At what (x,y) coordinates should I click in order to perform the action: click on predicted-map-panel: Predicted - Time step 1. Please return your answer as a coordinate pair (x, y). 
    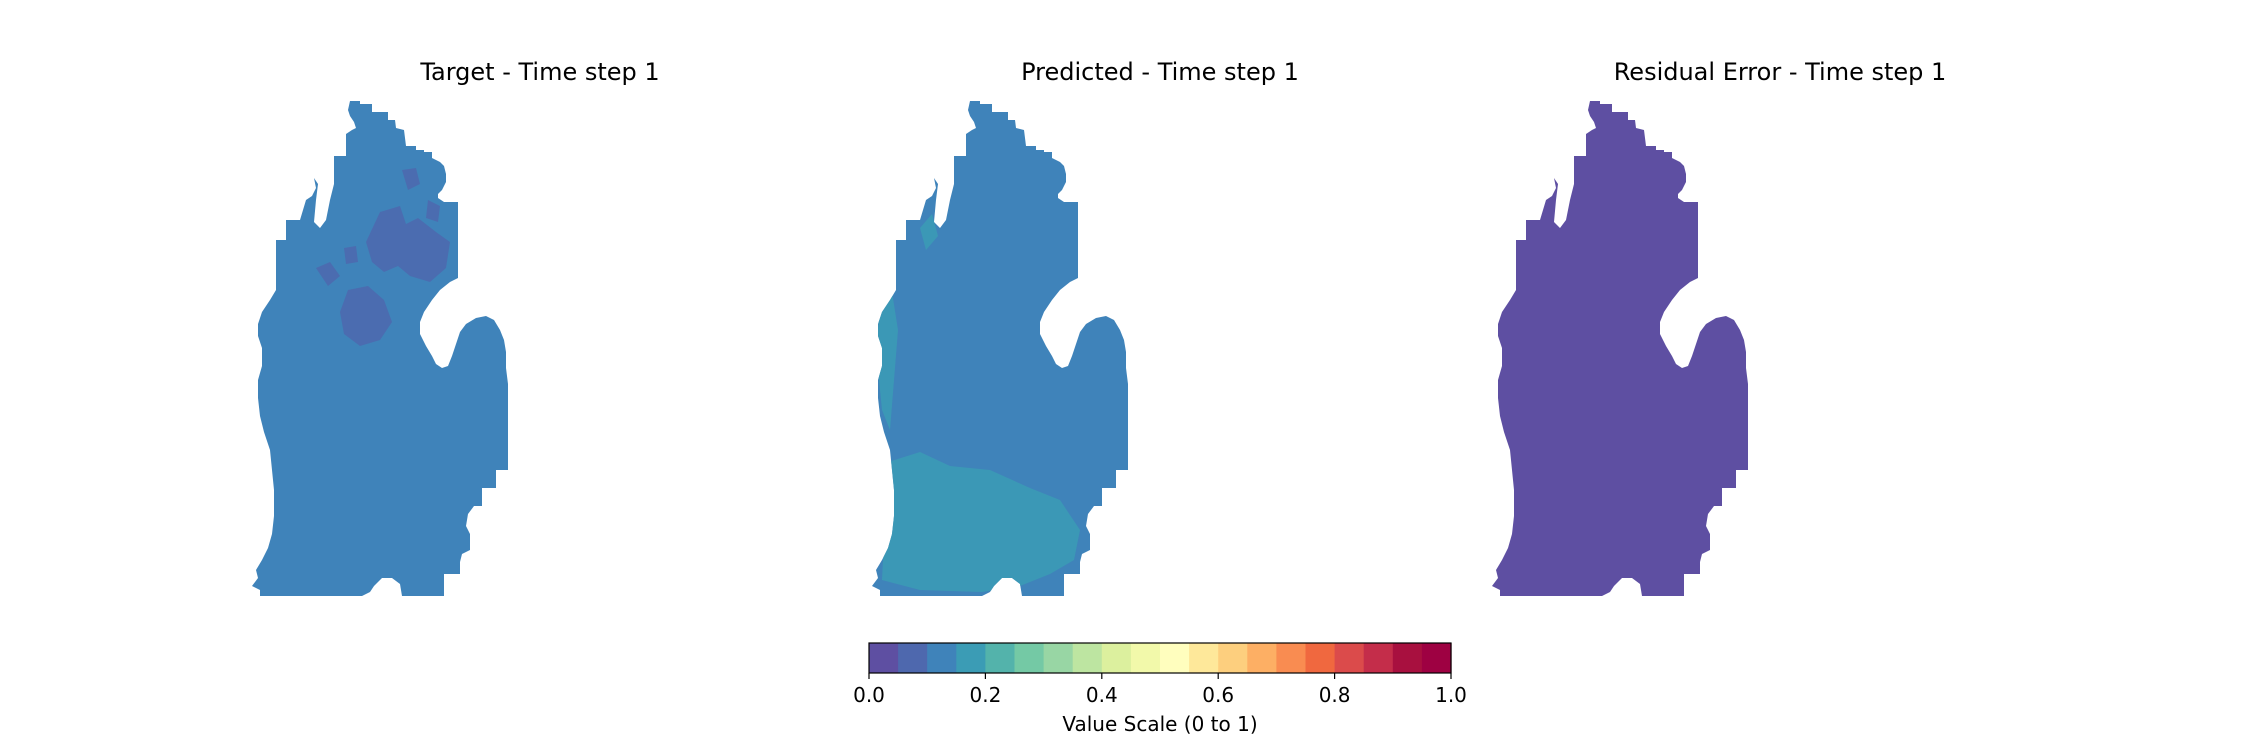
    Looking at the image, I should click on (1085, 327).